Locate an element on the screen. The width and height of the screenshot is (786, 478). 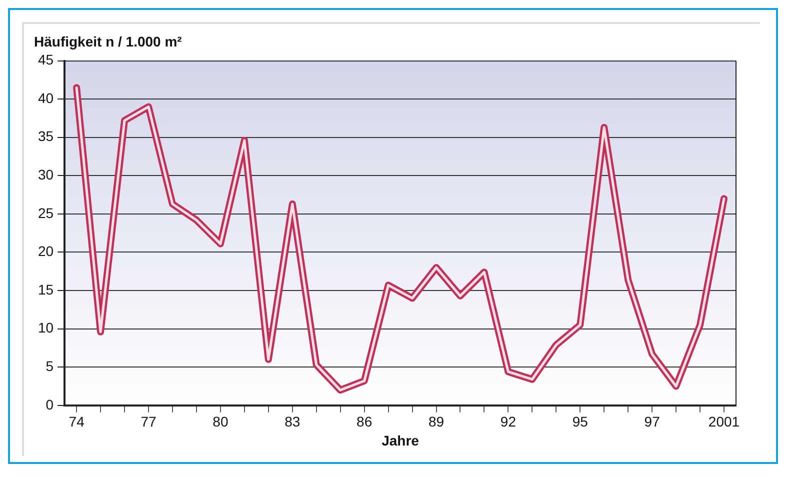
y-tick-label: 40 is located at coordinates (46, 98).